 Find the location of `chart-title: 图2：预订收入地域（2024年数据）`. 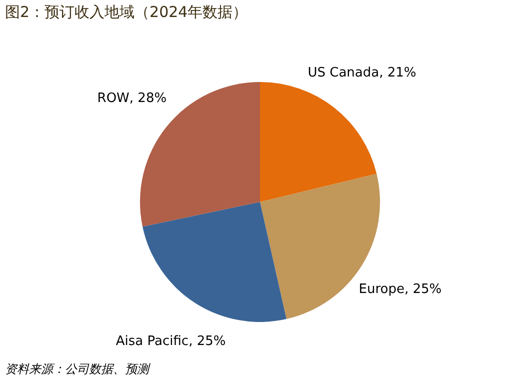

chart-title: 图2：预订收入地域（2024年数据） is located at coordinates (126, 12).